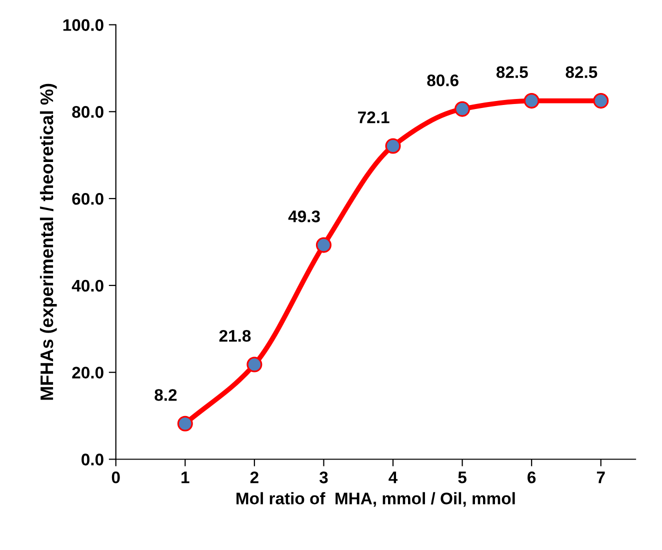 Image resolution: width=662 pixels, height=550 pixels. Describe the element at coordinates (235, 336) in the screenshot. I see `data-label: 21.8` at that location.